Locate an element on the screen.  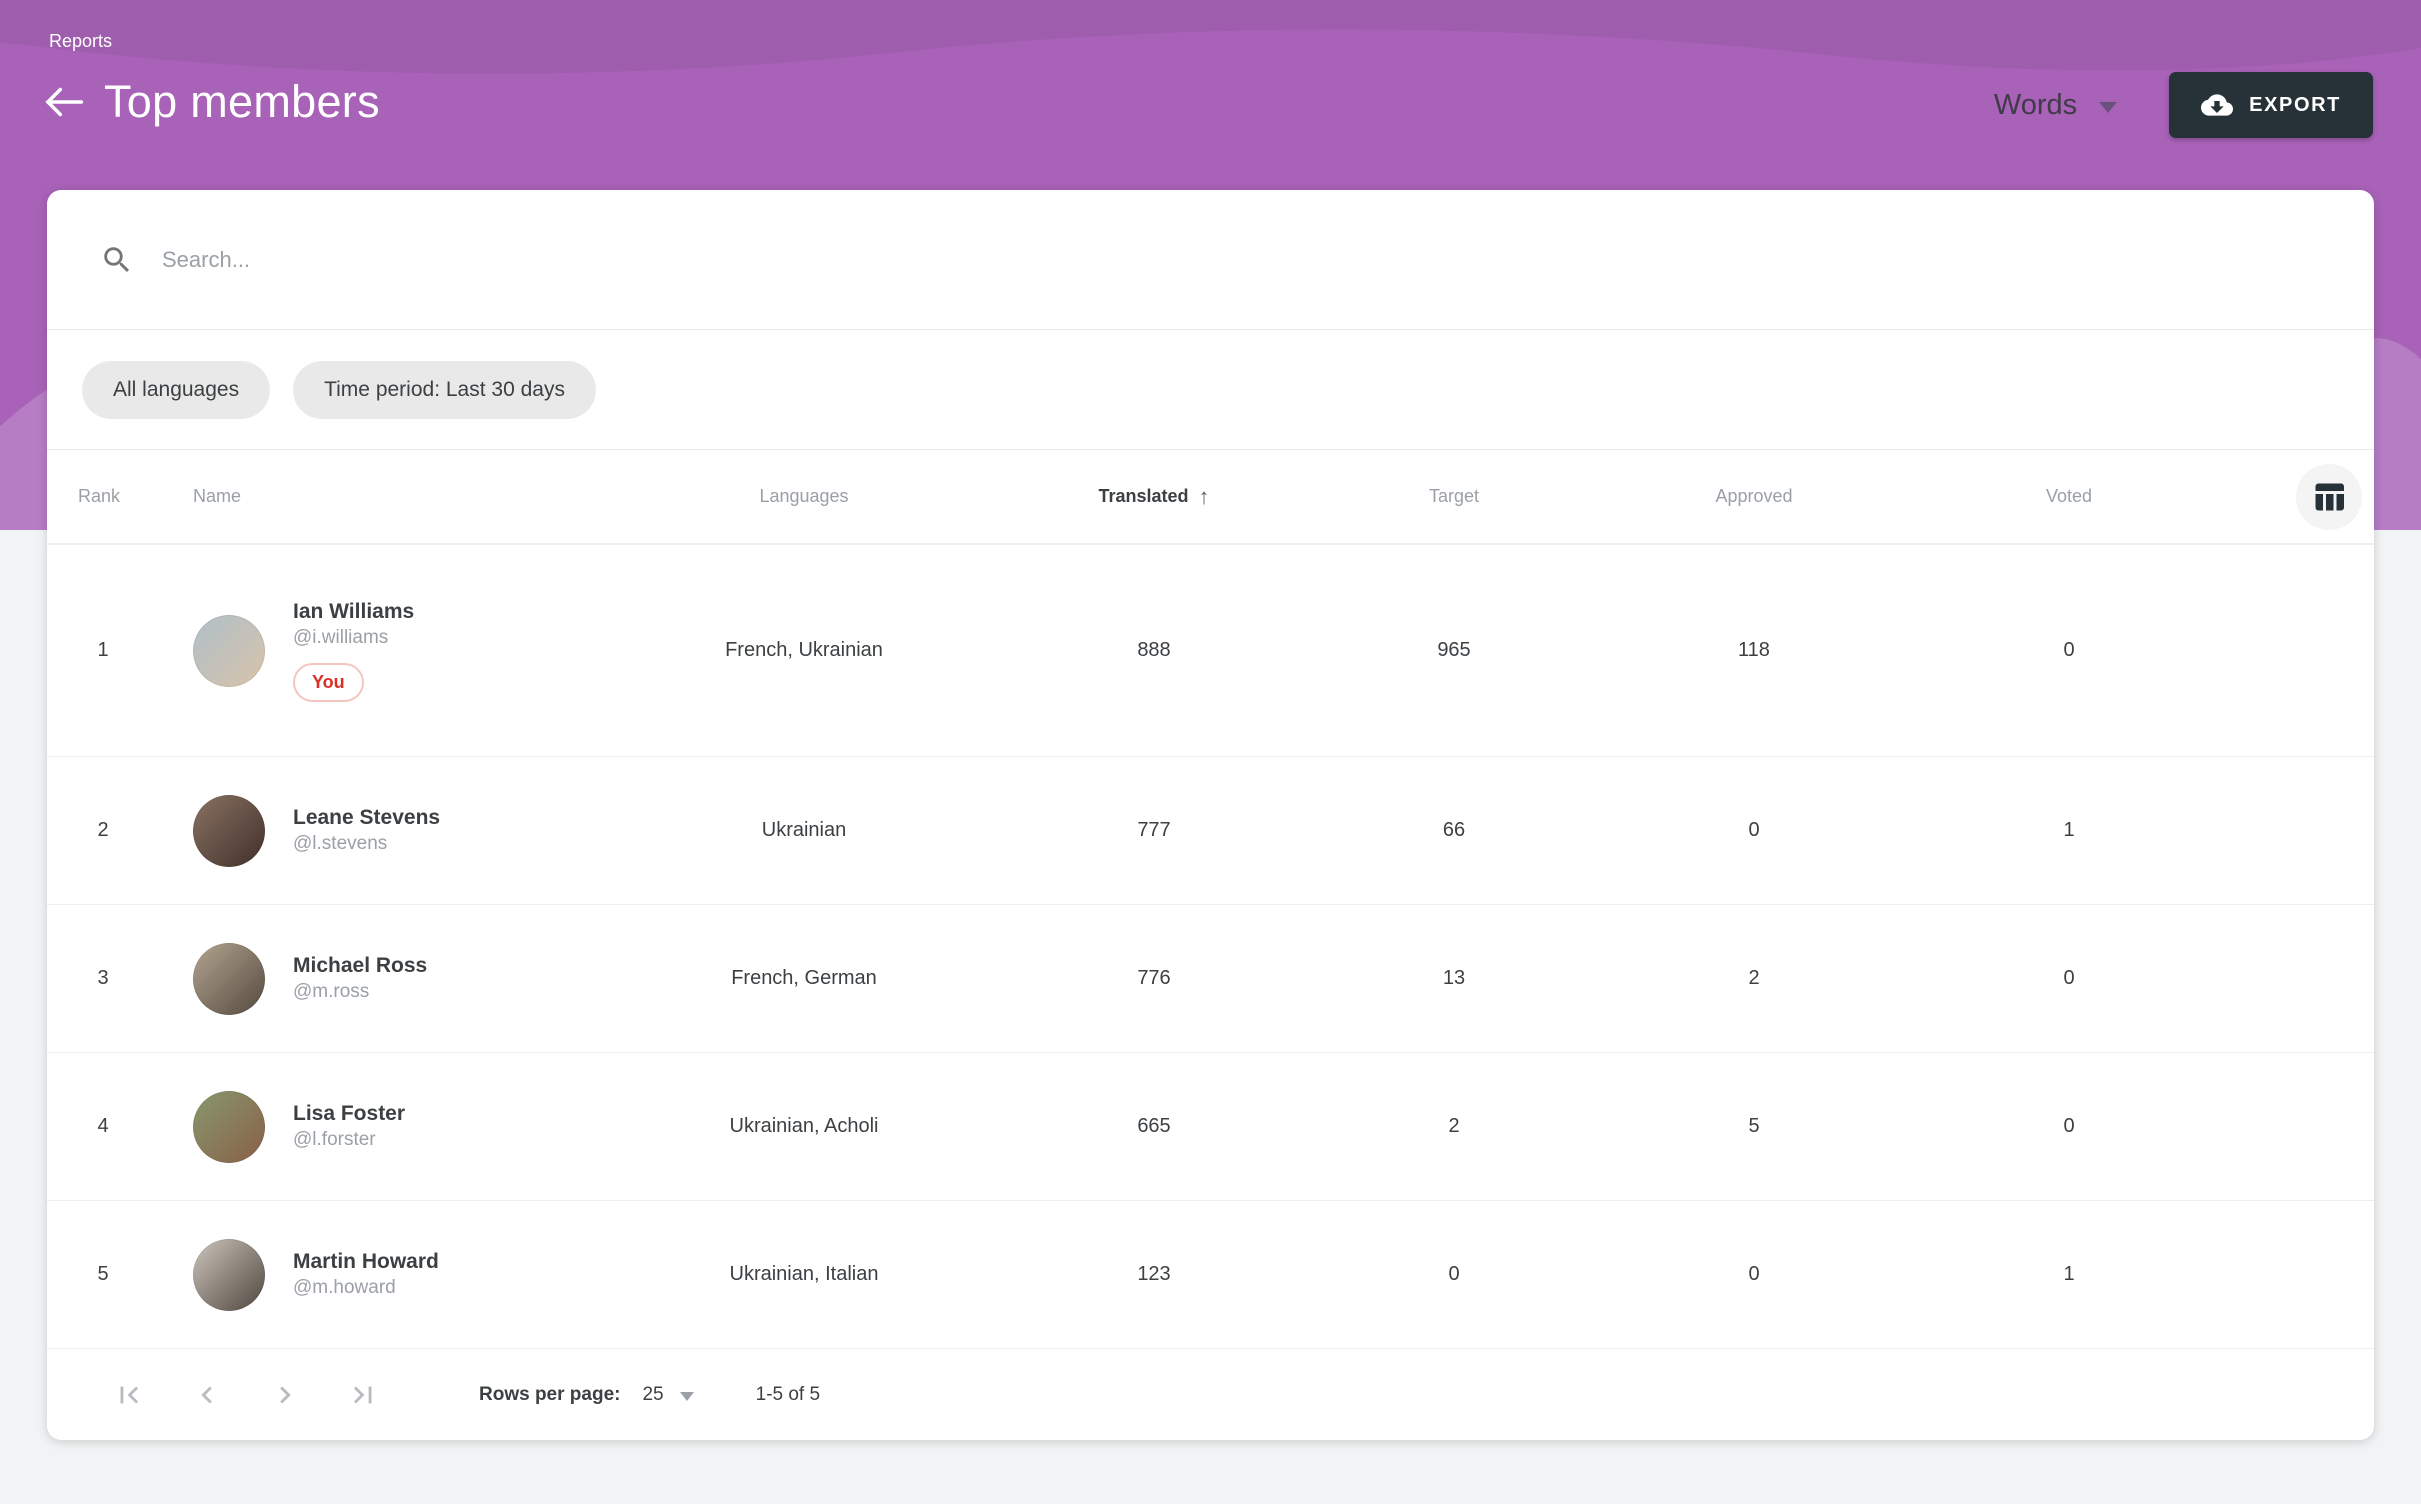
rows-per-page-select: 25 is located at coordinates (668, 1394).